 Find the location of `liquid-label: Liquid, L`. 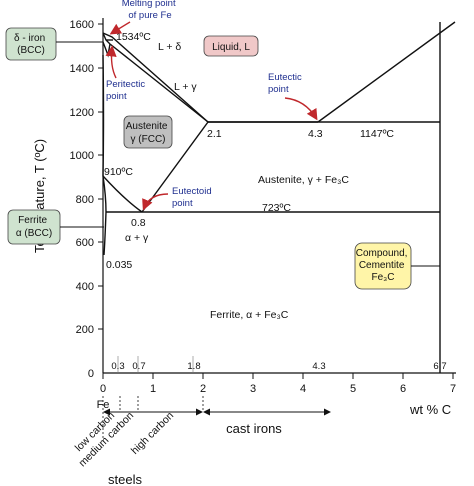

liquid-label: Liquid, L is located at coordinates (231, 47).